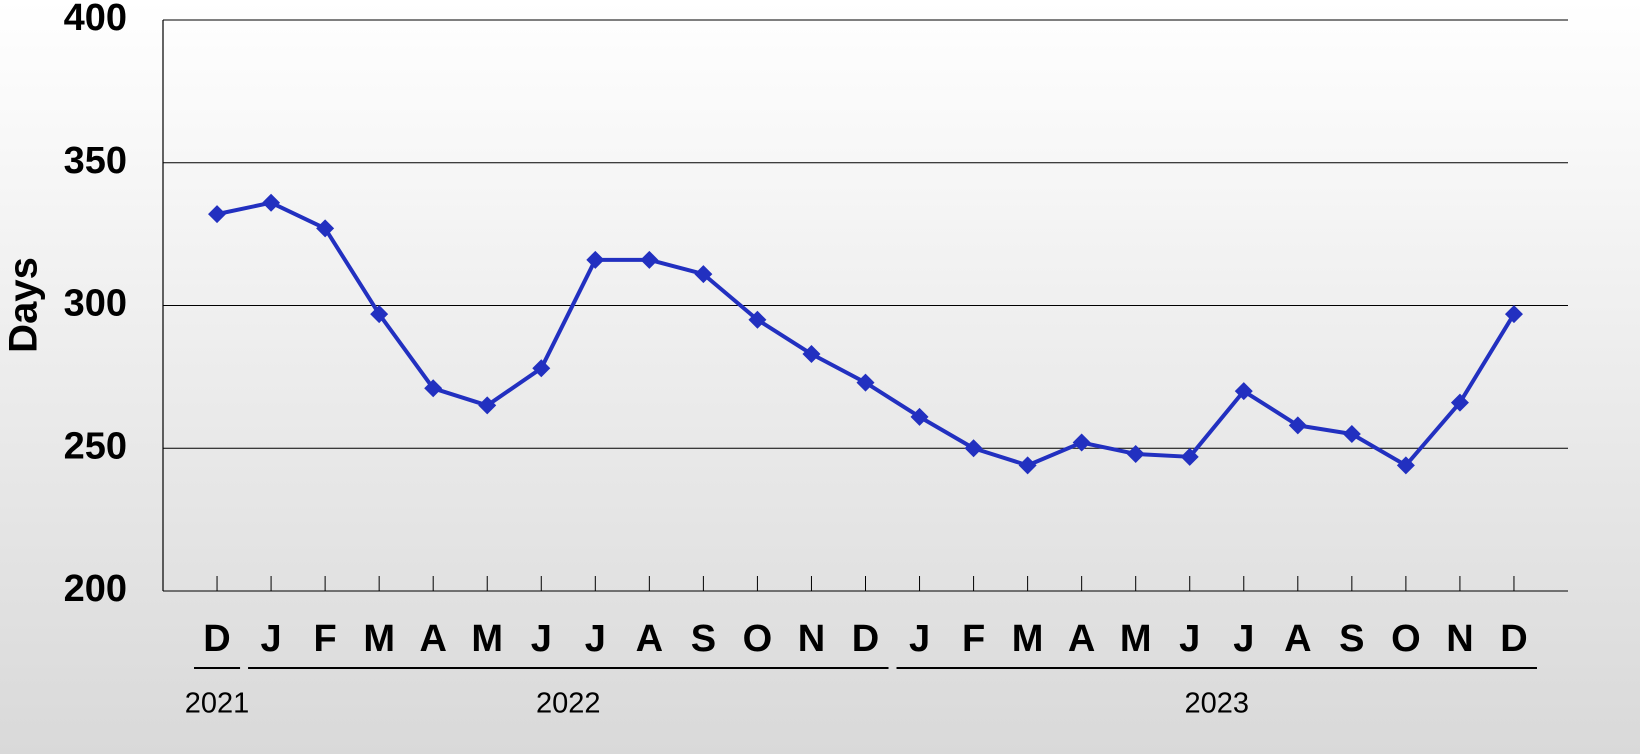 The height and width of the screenshot is (754, 1640). What do you see at coordinates (95, 446) in the screenshot?
I see `y-tick-label: 250` at bounding box center [95, 446].